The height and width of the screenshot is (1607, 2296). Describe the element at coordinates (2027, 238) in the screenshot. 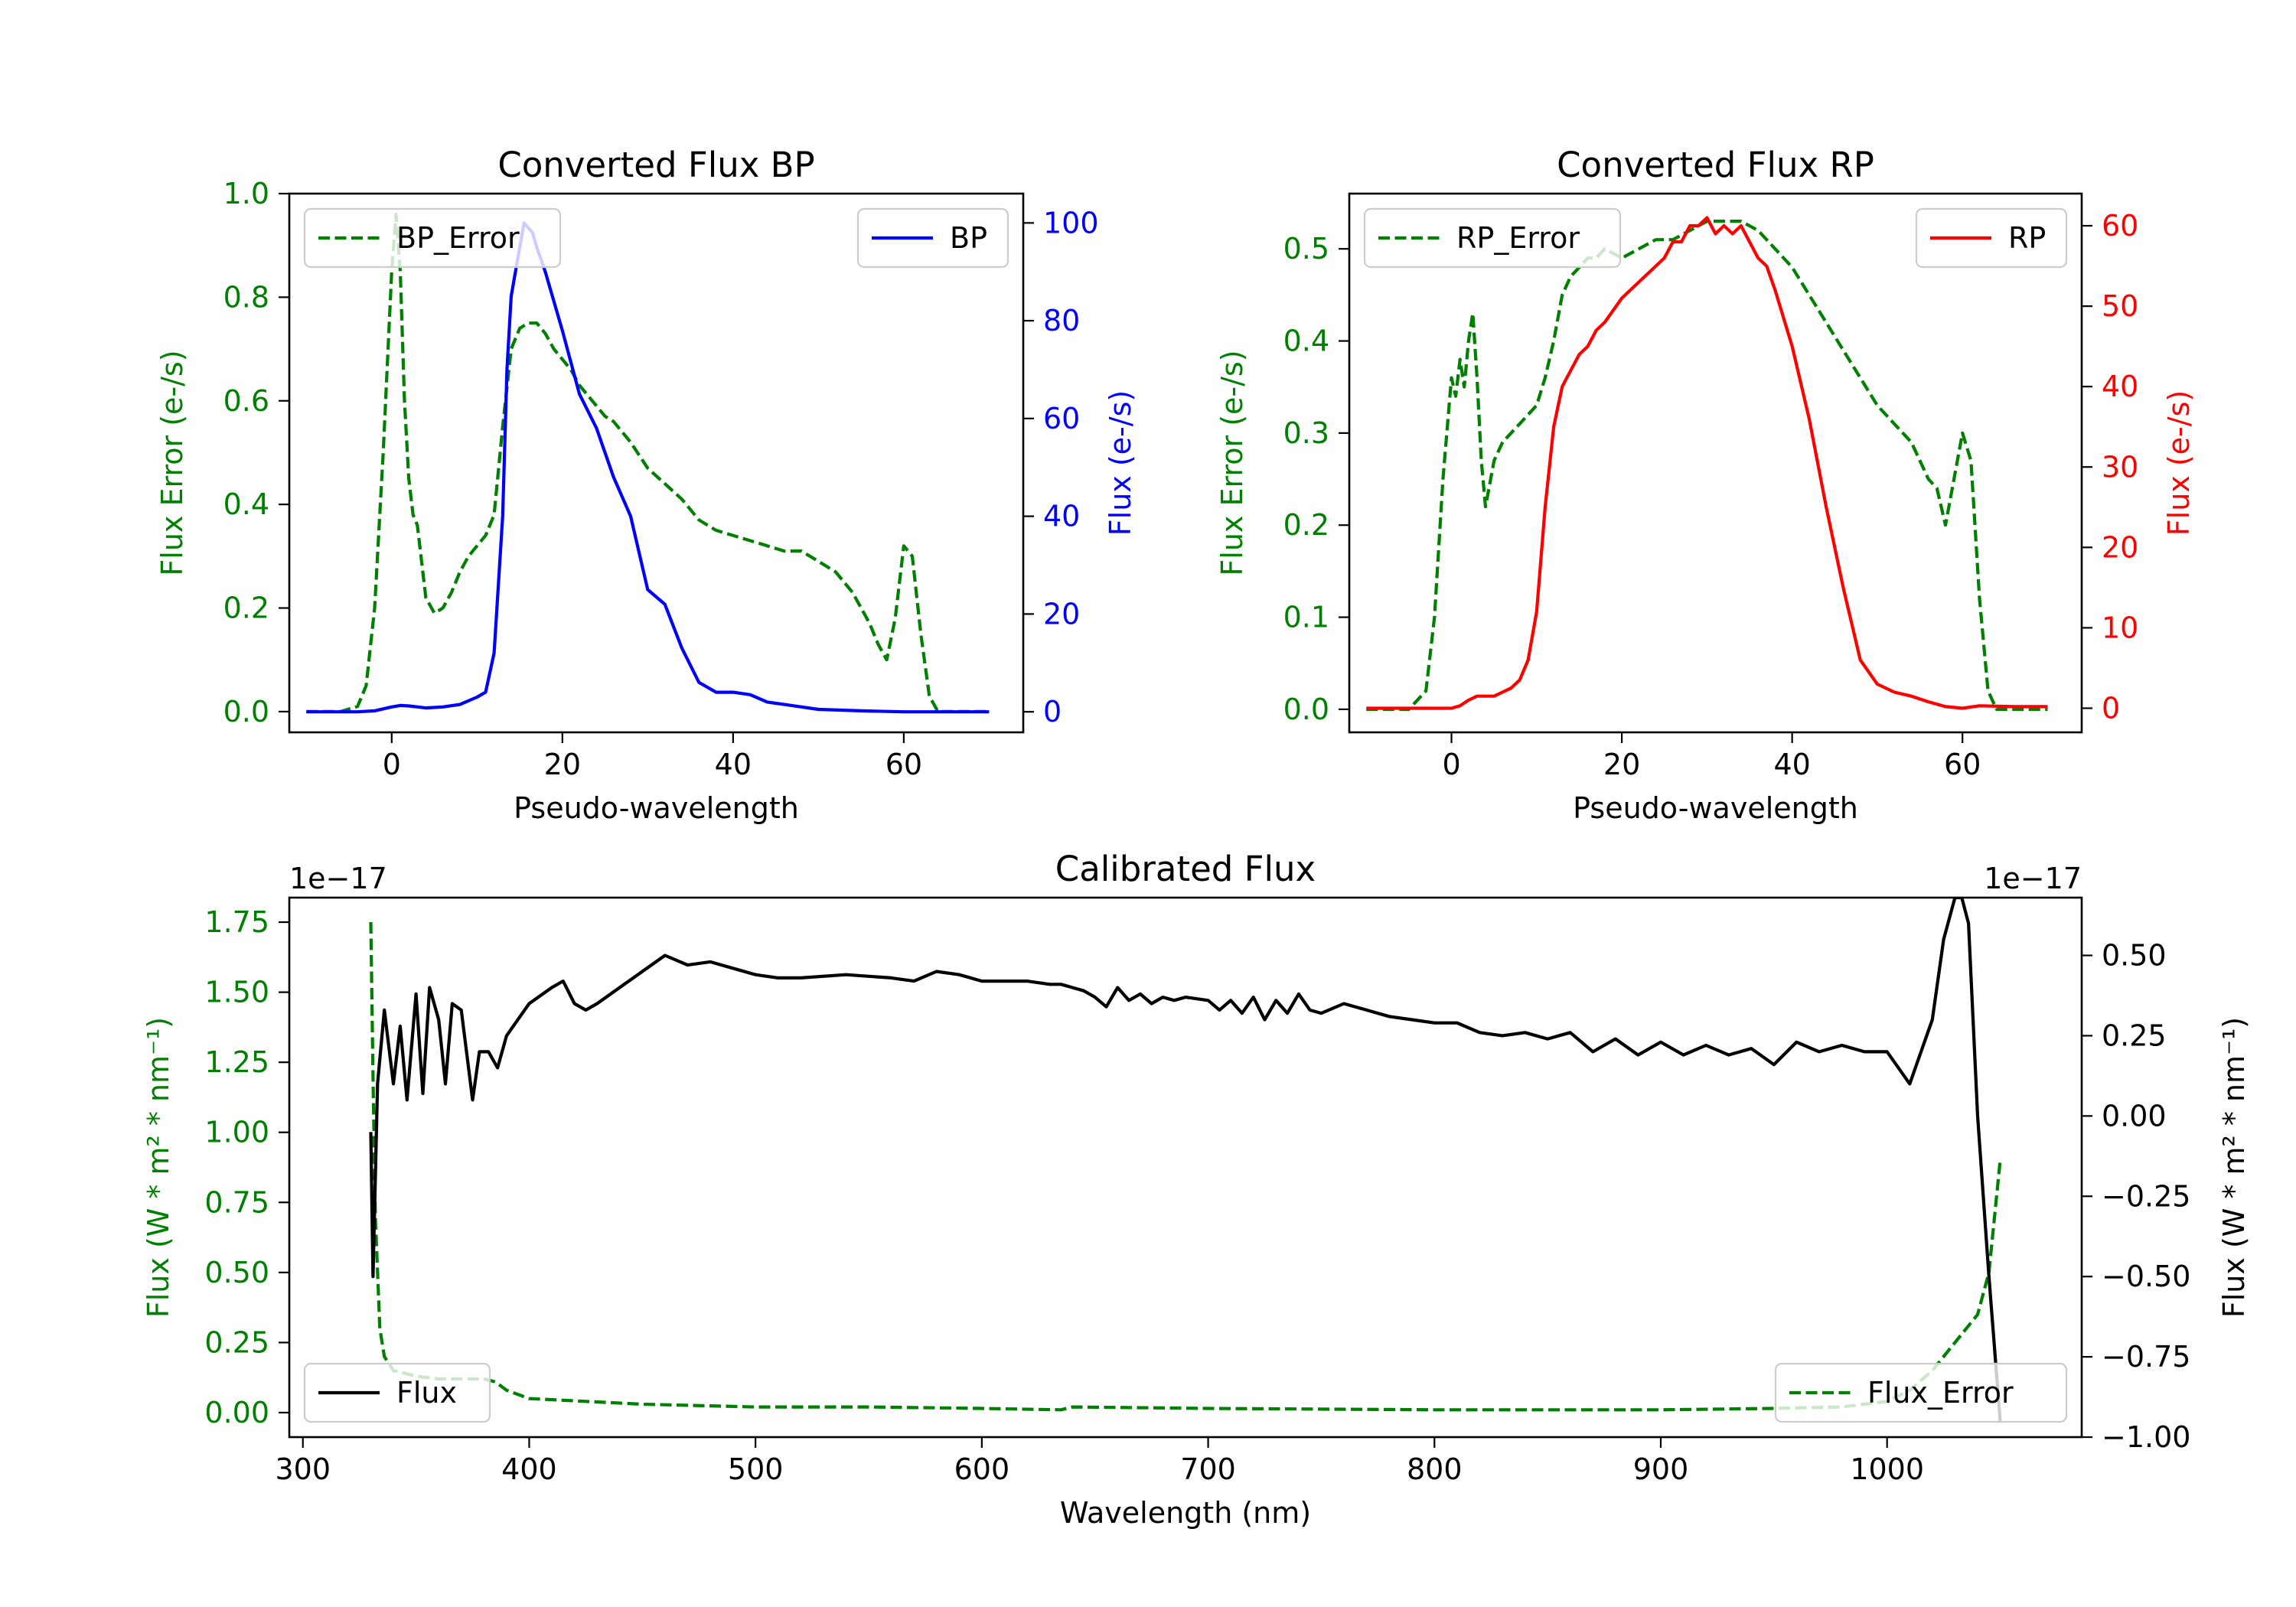

I see `chart-rp-legend-rp-label: RP` at that location.